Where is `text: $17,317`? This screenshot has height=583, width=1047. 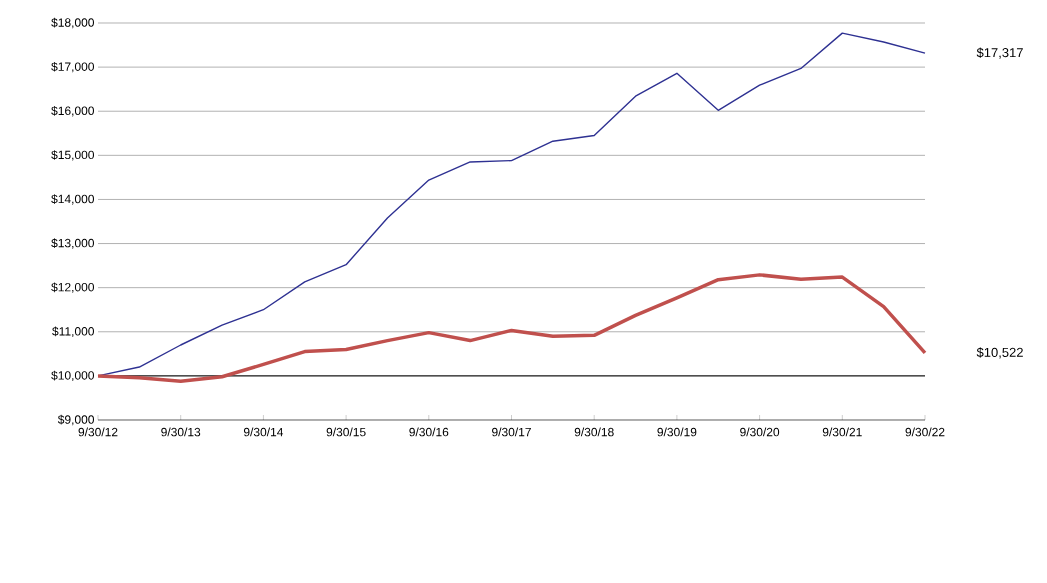 text: $17,317 is located at coordinates (999, 53).